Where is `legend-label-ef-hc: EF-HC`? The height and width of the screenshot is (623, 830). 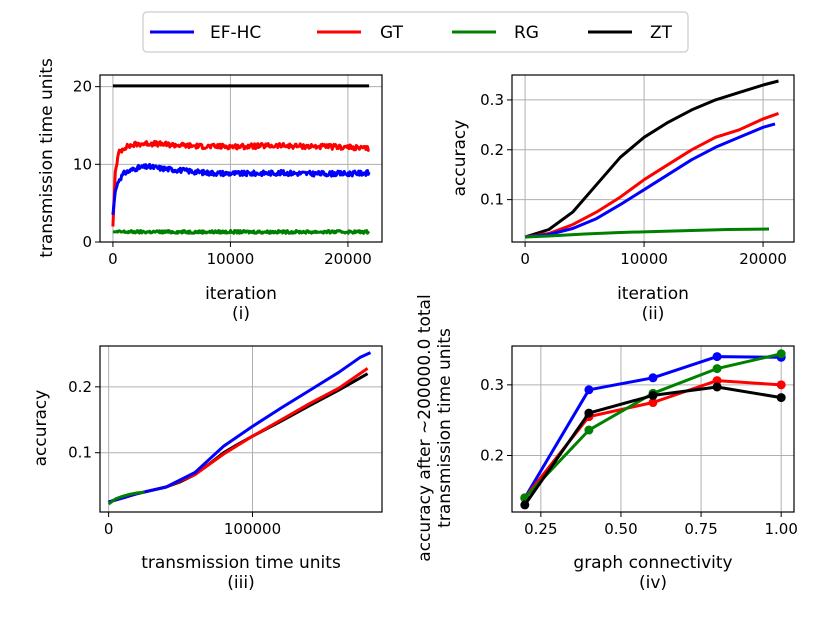
legend-label-ef-hc: EF-HC is located at coordinates (235, 33).